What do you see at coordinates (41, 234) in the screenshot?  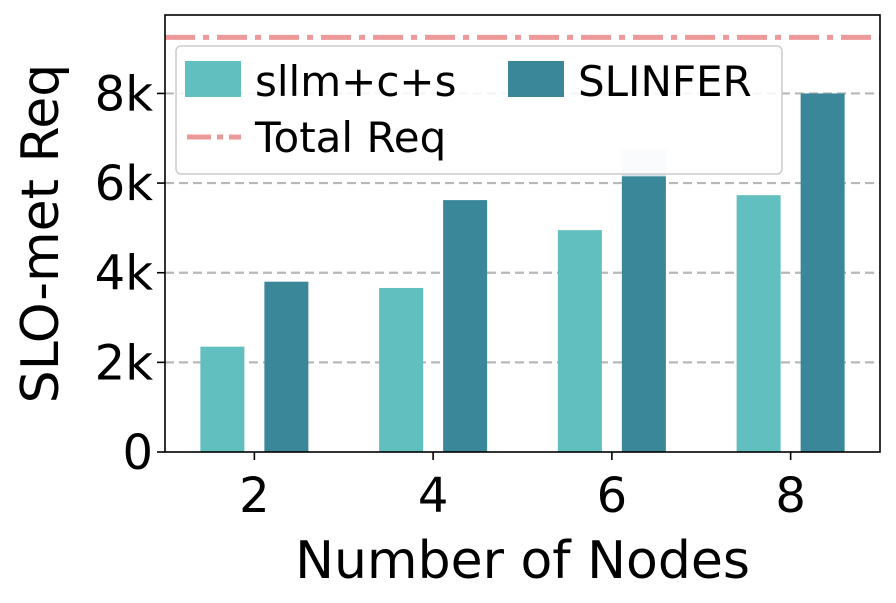 I see `y-axis-title: SLO-met Req` at bounding box center [41, 234].